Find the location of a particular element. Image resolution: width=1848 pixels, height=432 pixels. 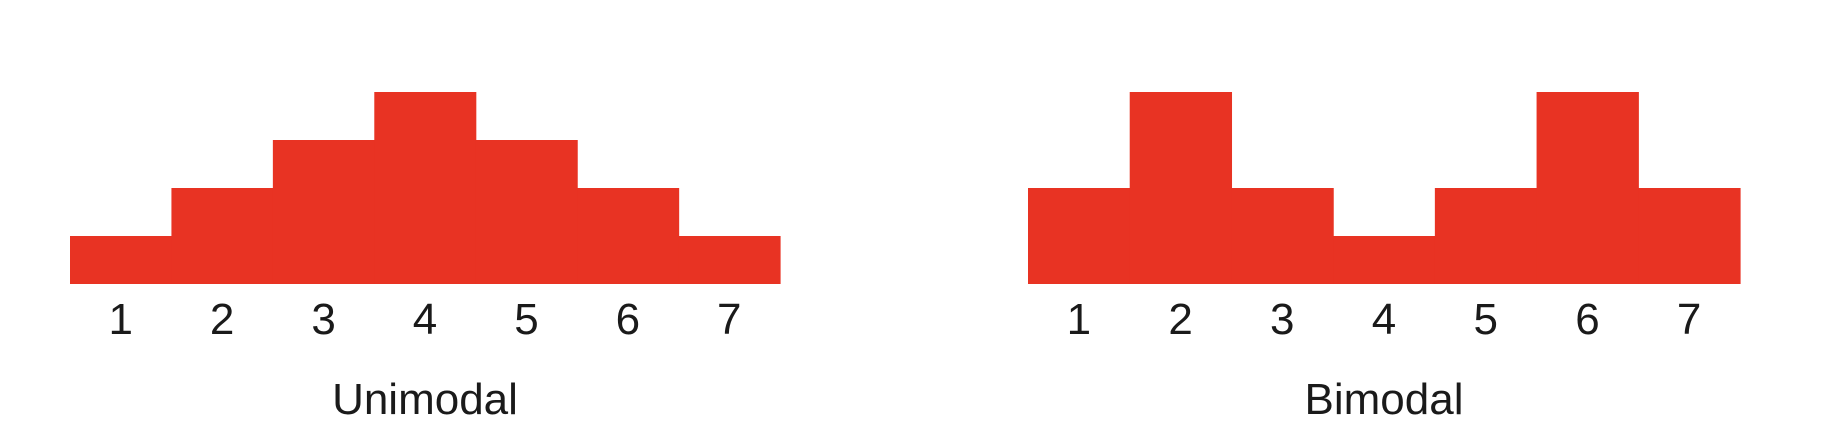

bimodal-tick-label-5: 5 is located at coordinates (1485, 319).